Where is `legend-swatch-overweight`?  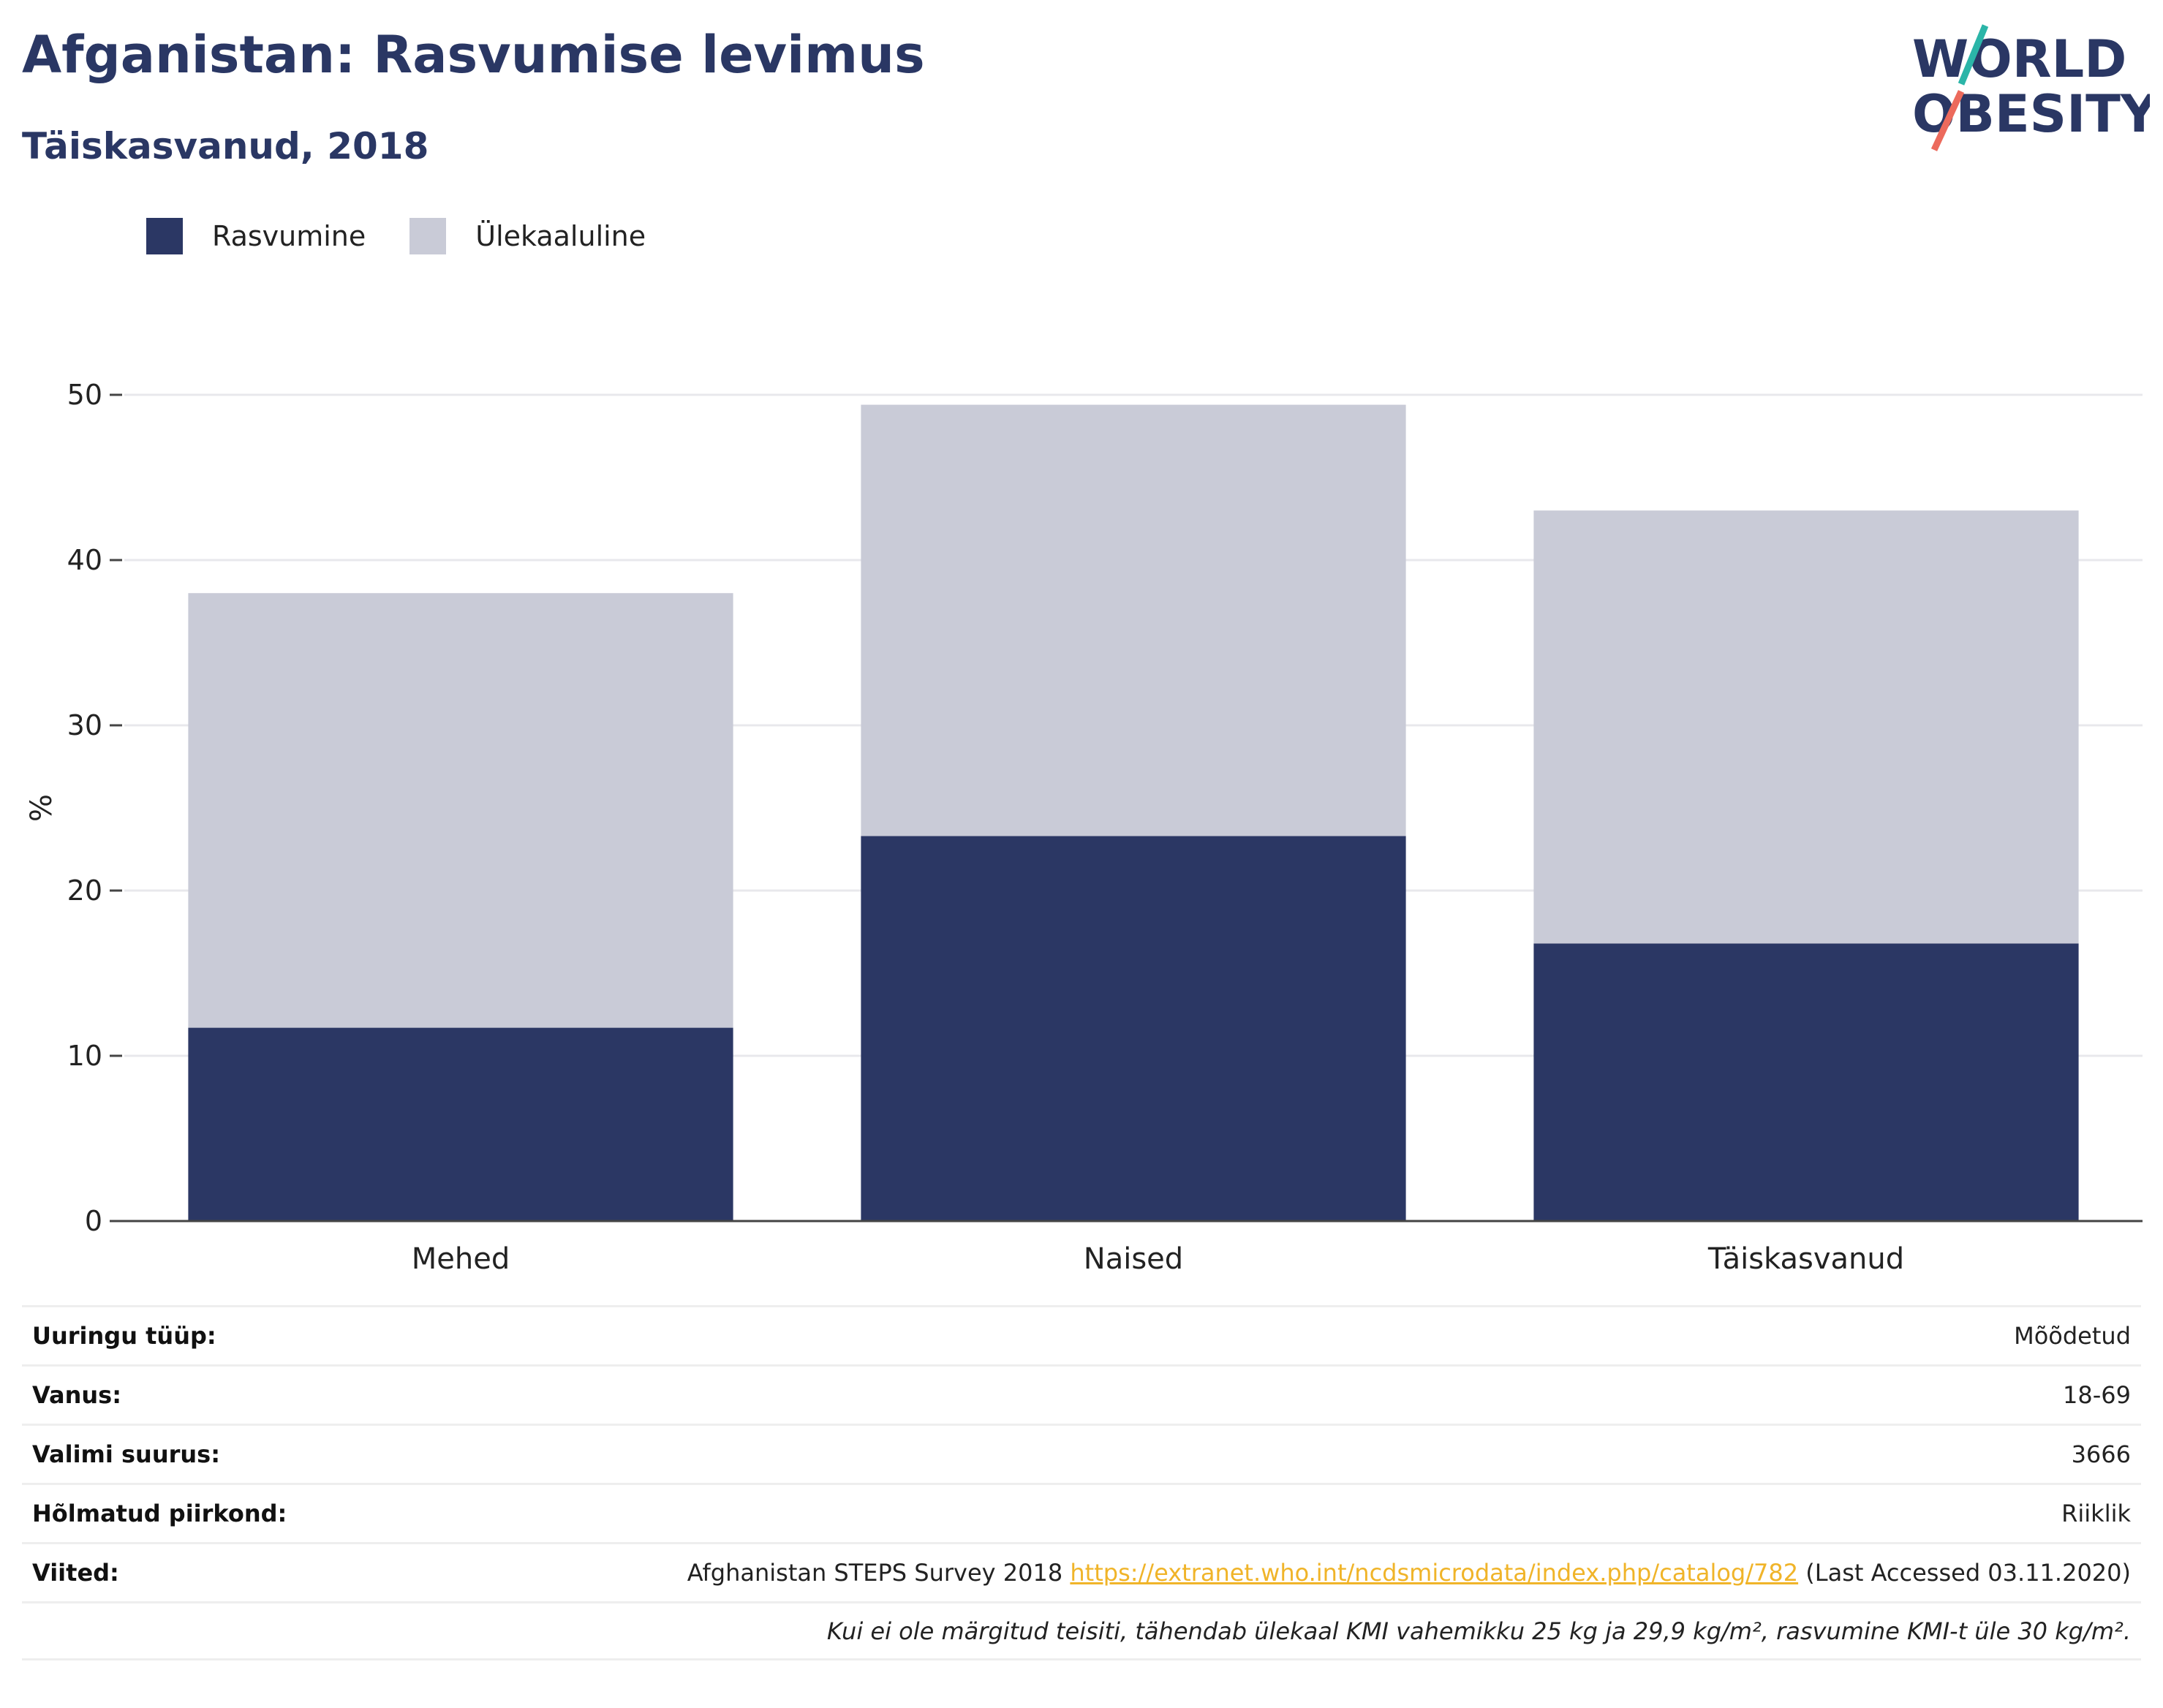 legend-swatch-overweight is located at coordinates (428, 235).